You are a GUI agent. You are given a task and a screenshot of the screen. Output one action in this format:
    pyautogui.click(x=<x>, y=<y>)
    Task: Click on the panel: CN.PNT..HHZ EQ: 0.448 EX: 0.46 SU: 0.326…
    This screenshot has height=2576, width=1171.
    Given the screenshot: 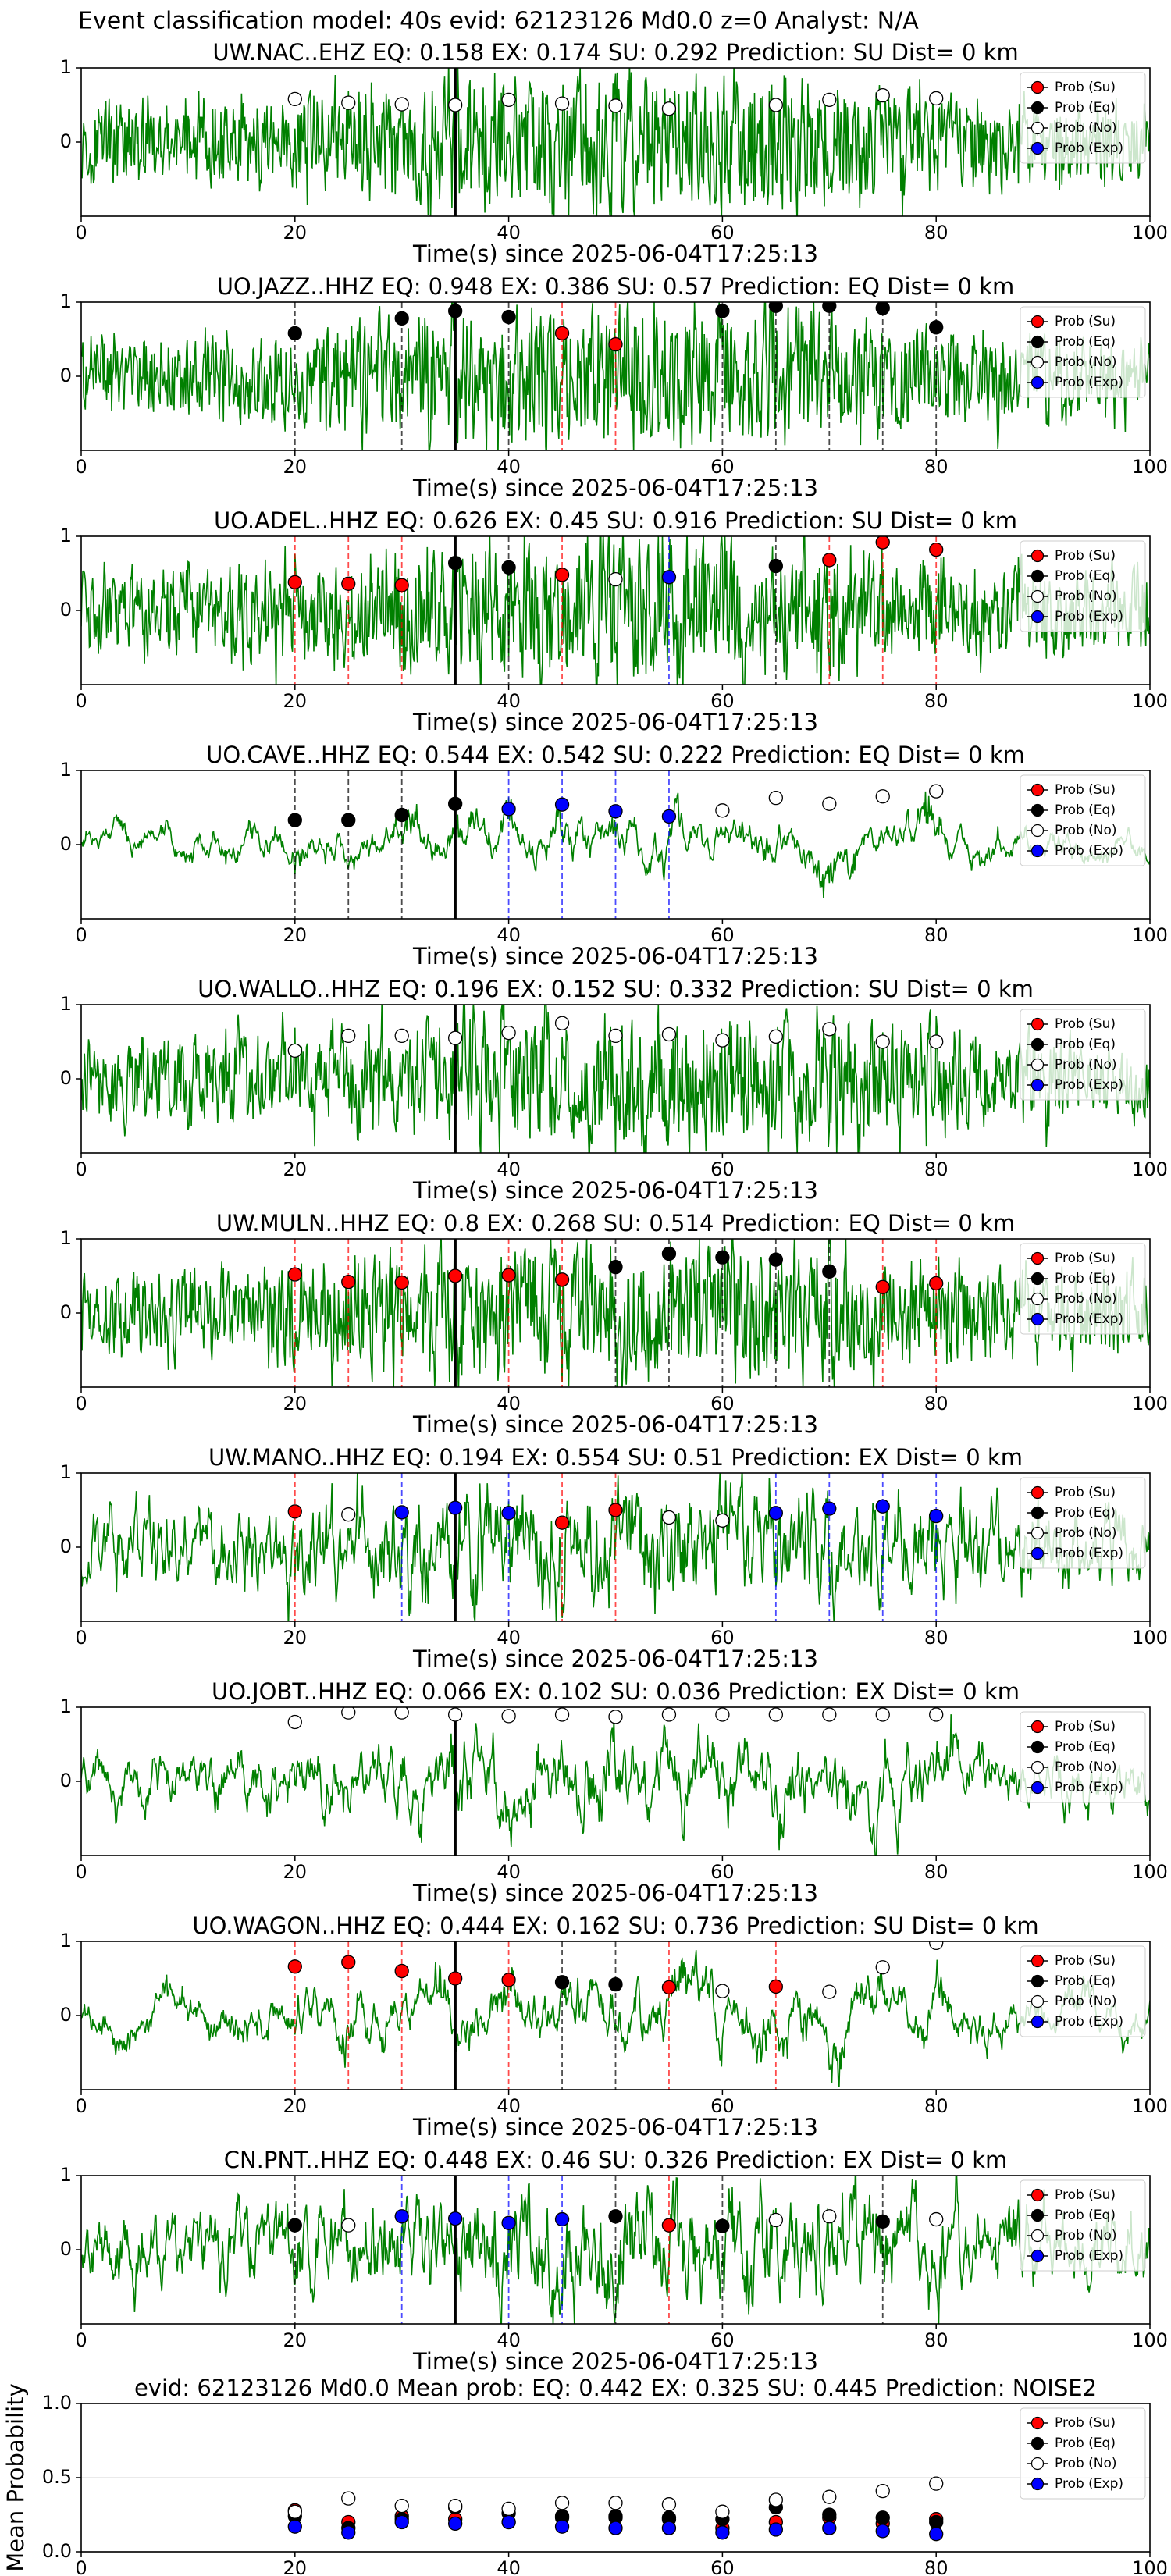 What is the action you would take?
    pyautogui.click(x=614, y=2261)
    